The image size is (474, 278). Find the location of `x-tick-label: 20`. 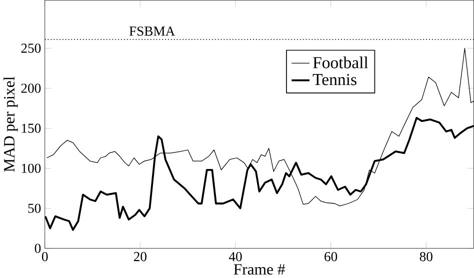

x-tick-label: 20 is located at coordinates (140, 257).